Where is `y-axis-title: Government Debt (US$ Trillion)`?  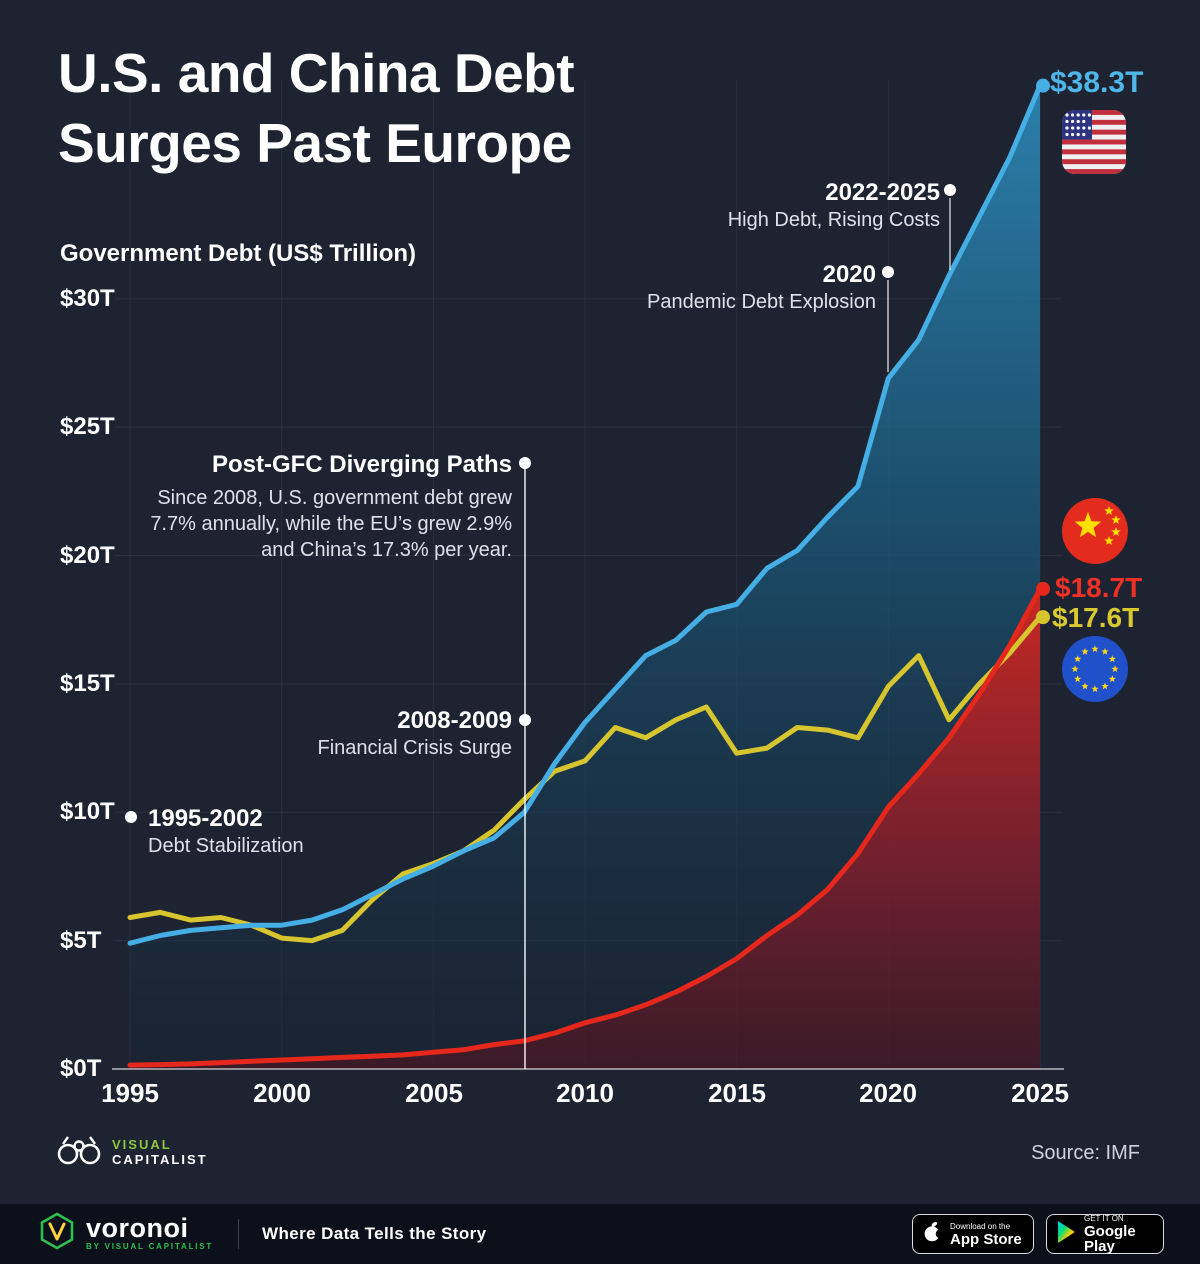
y-axis-title: Government Debt (US$ Trillion) is located at coordinates (238, 253).